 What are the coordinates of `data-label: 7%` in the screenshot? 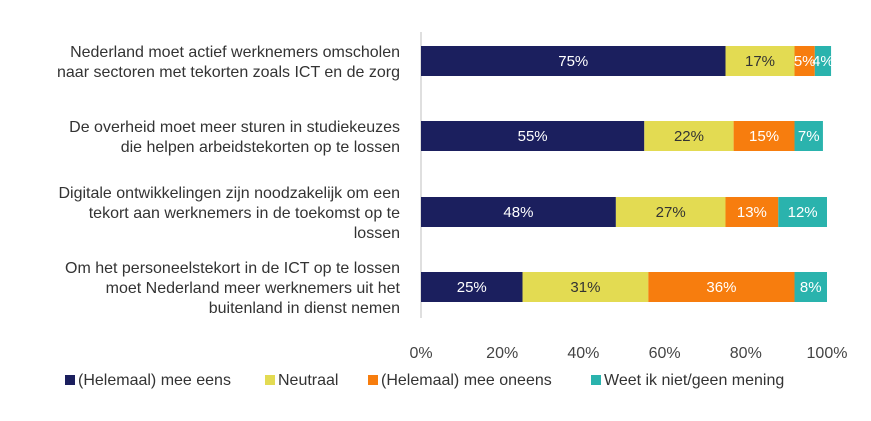 It's located at (809, 136).